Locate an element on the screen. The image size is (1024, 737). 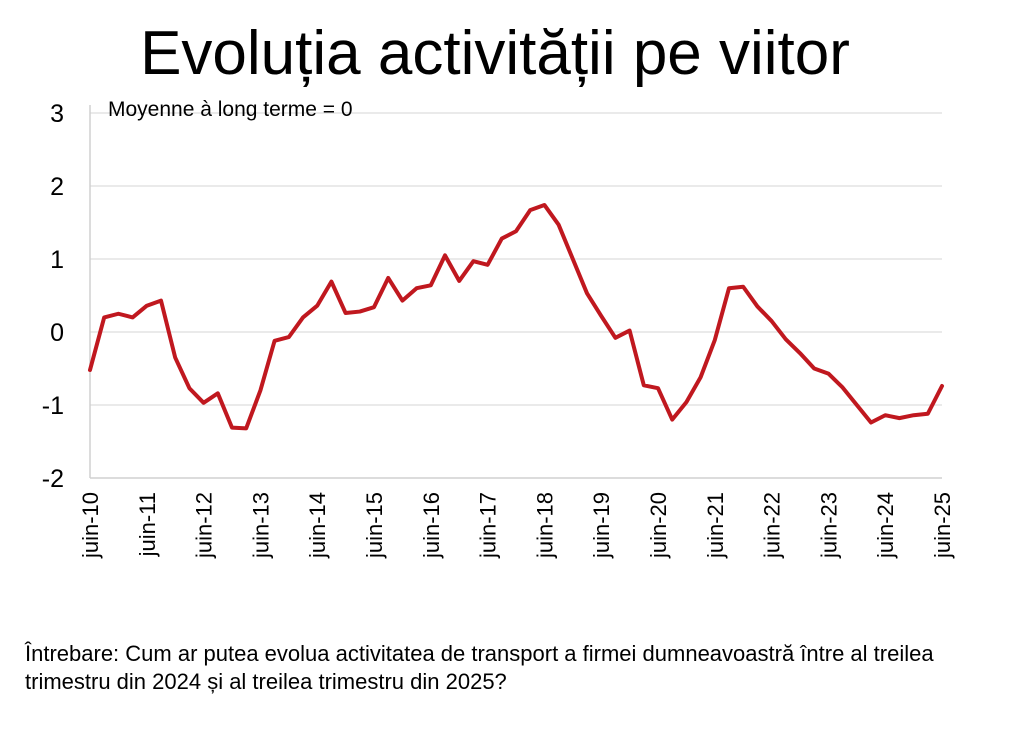
x-tick-label: juin-16 is located at coordinates (431, 525).